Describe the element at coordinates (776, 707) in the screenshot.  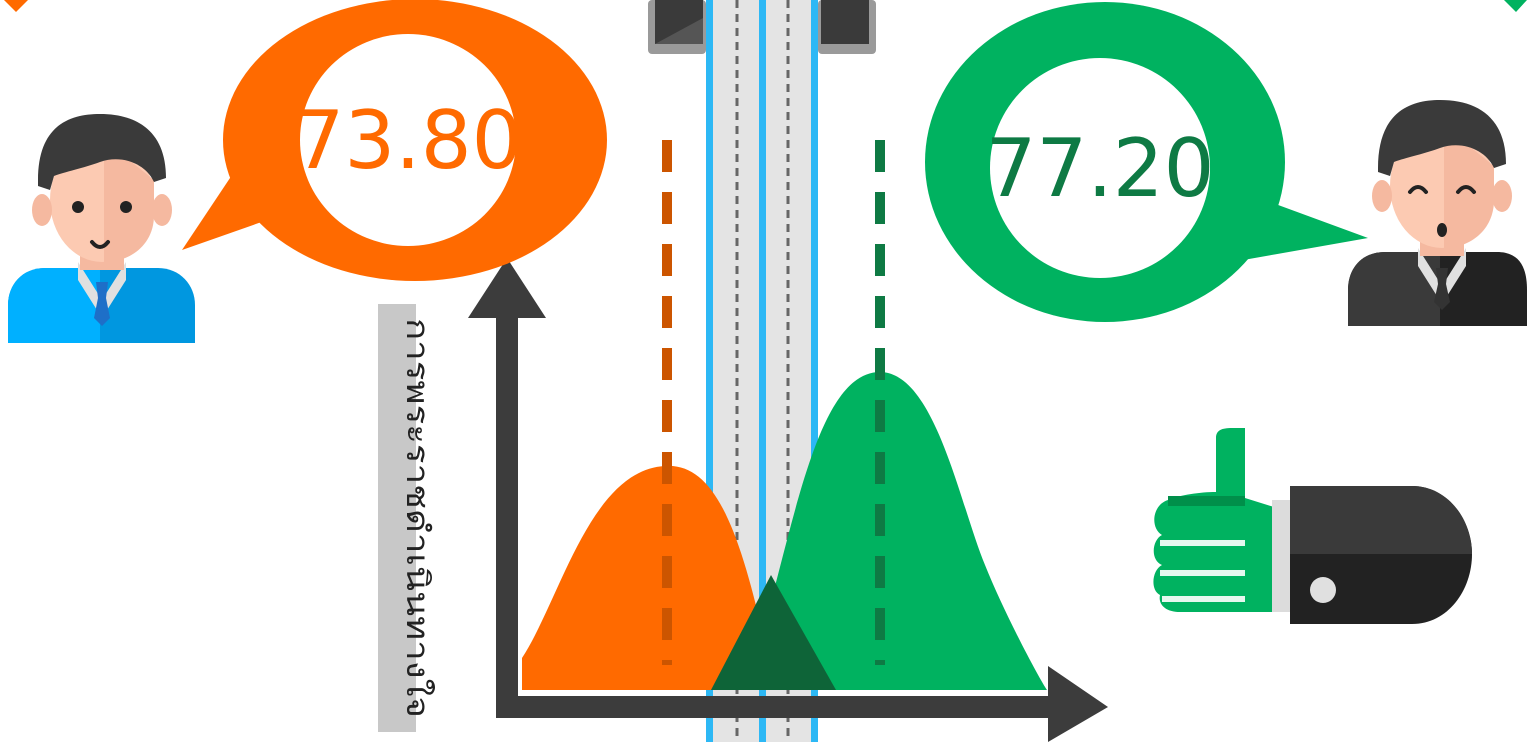
I see `x-axis` at that location.